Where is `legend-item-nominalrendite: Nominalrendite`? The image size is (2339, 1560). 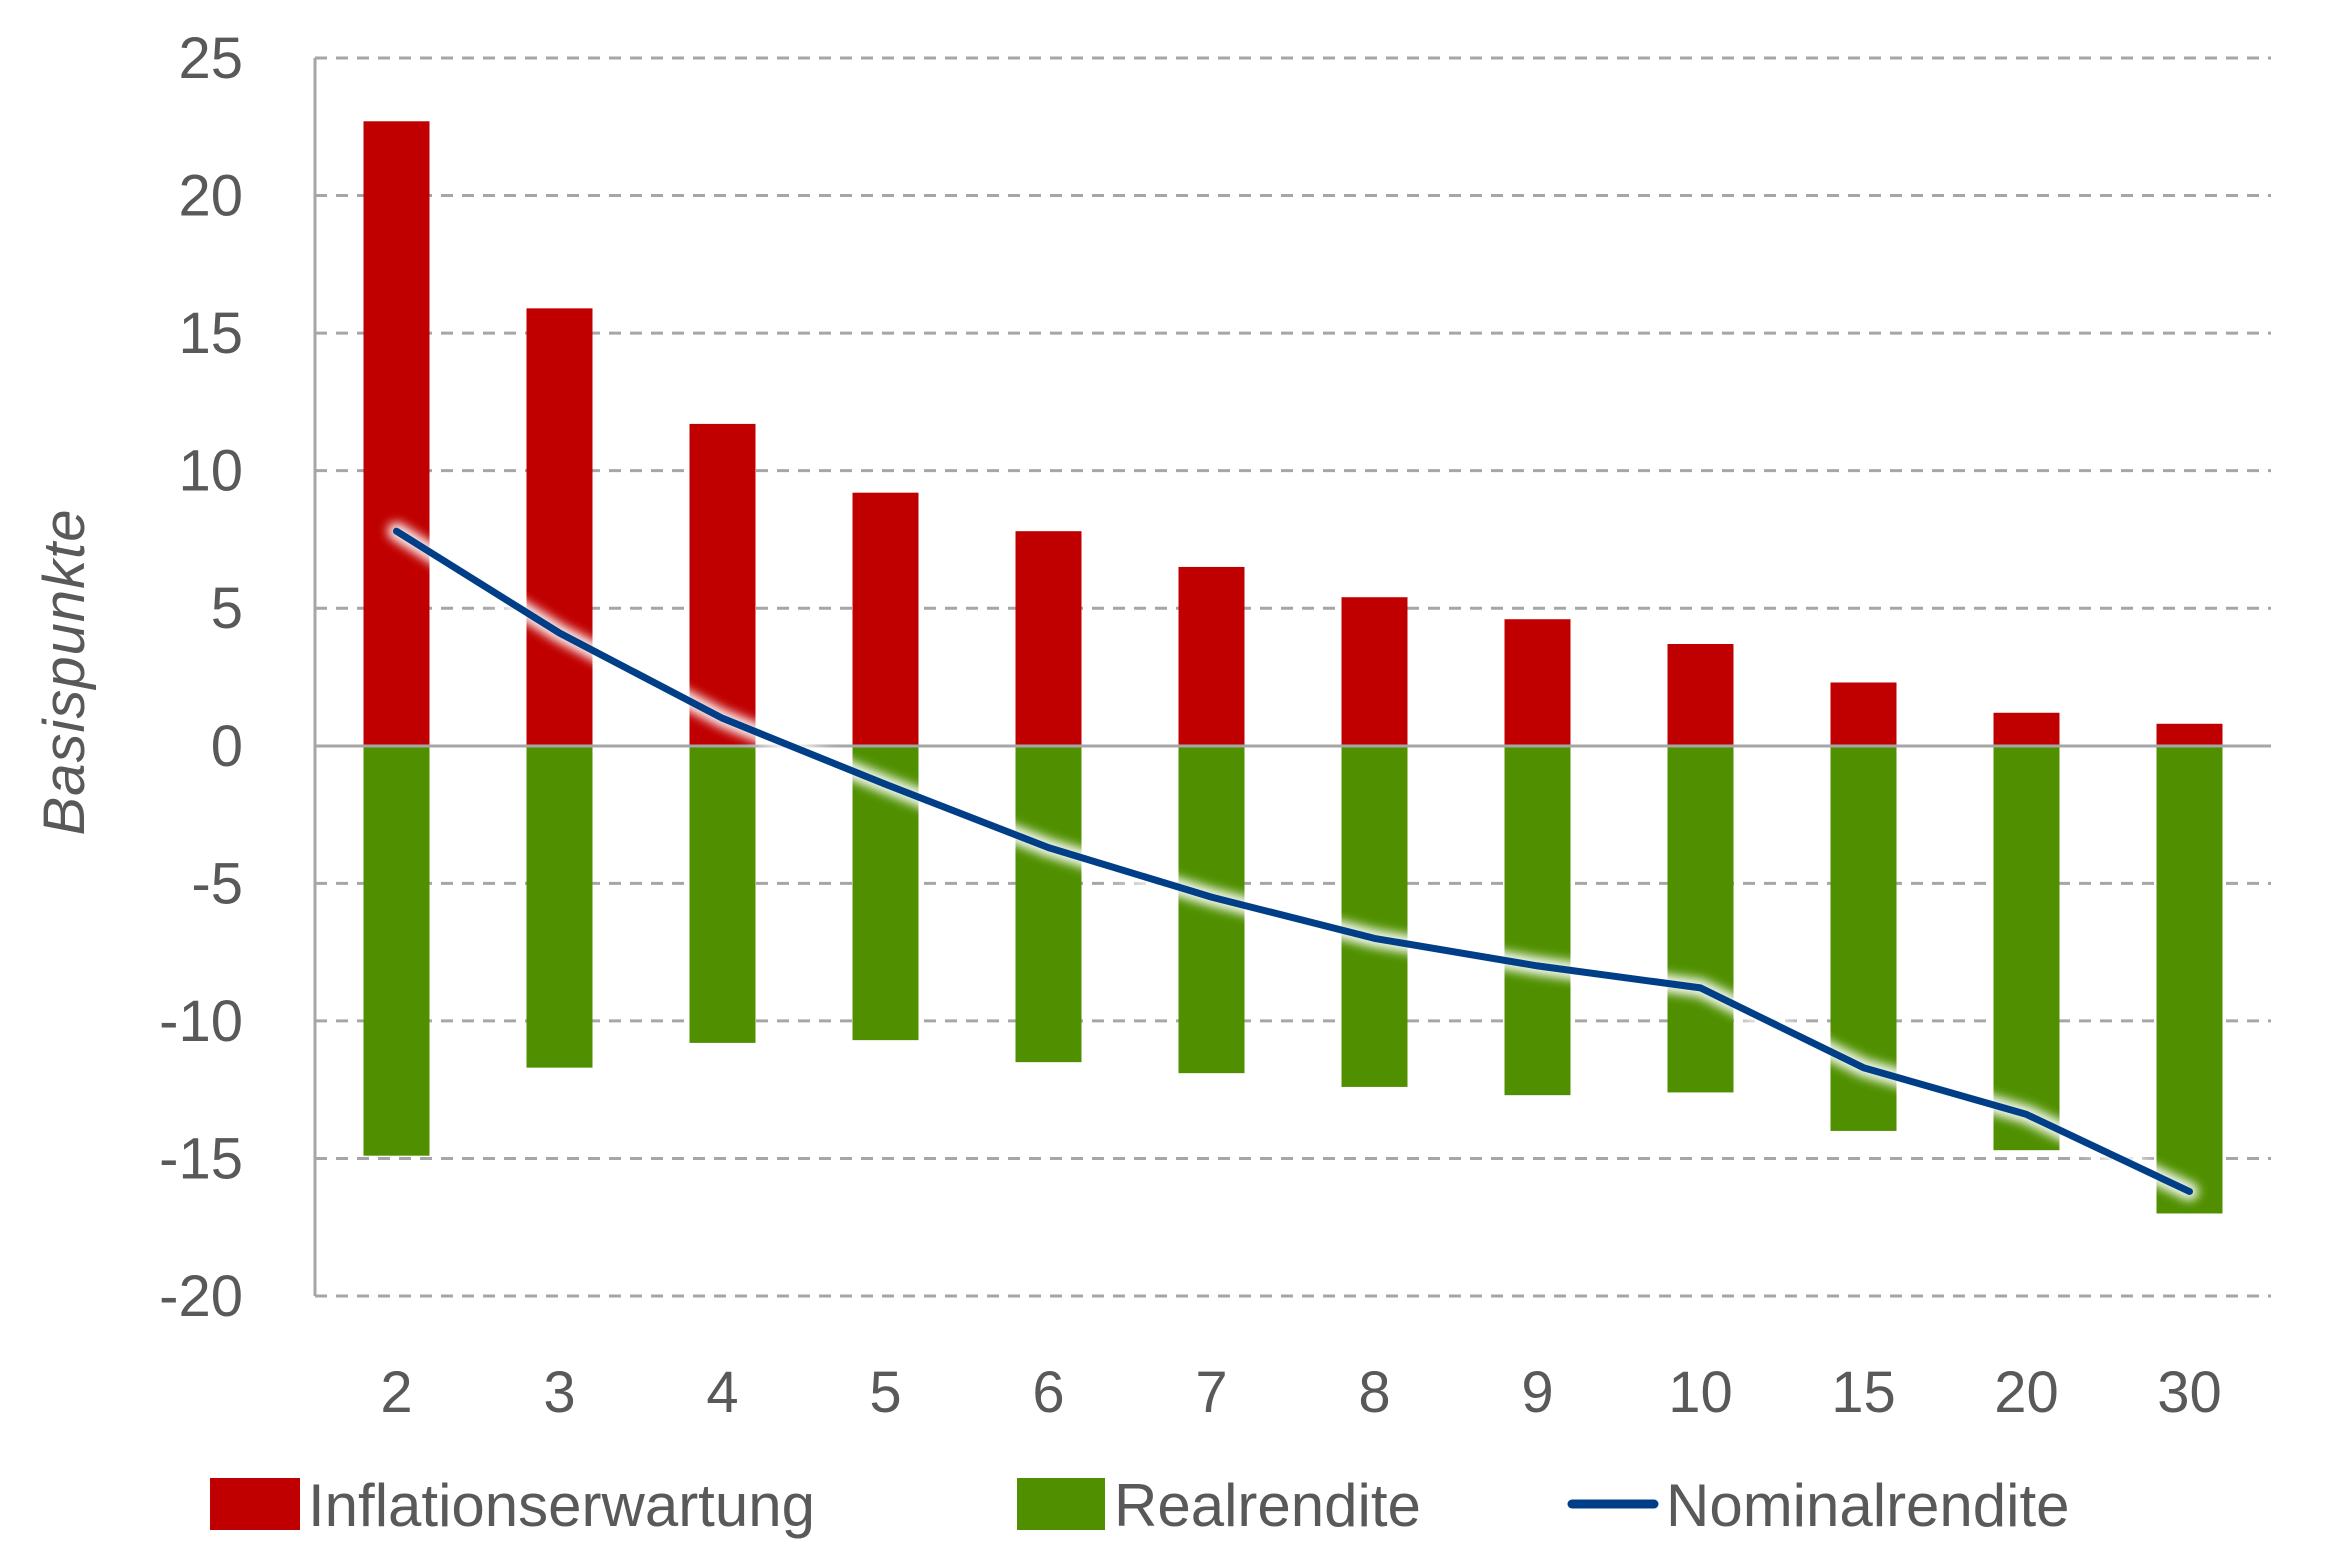 legend-item-nominalrendite: Nominalrendite is located at coordinates (1818, 1505).